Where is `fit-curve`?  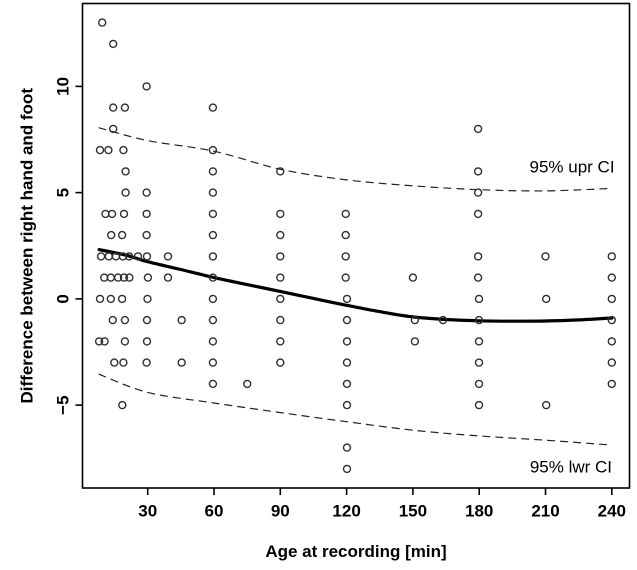
fit-curve is located at coordinates (355, 285).